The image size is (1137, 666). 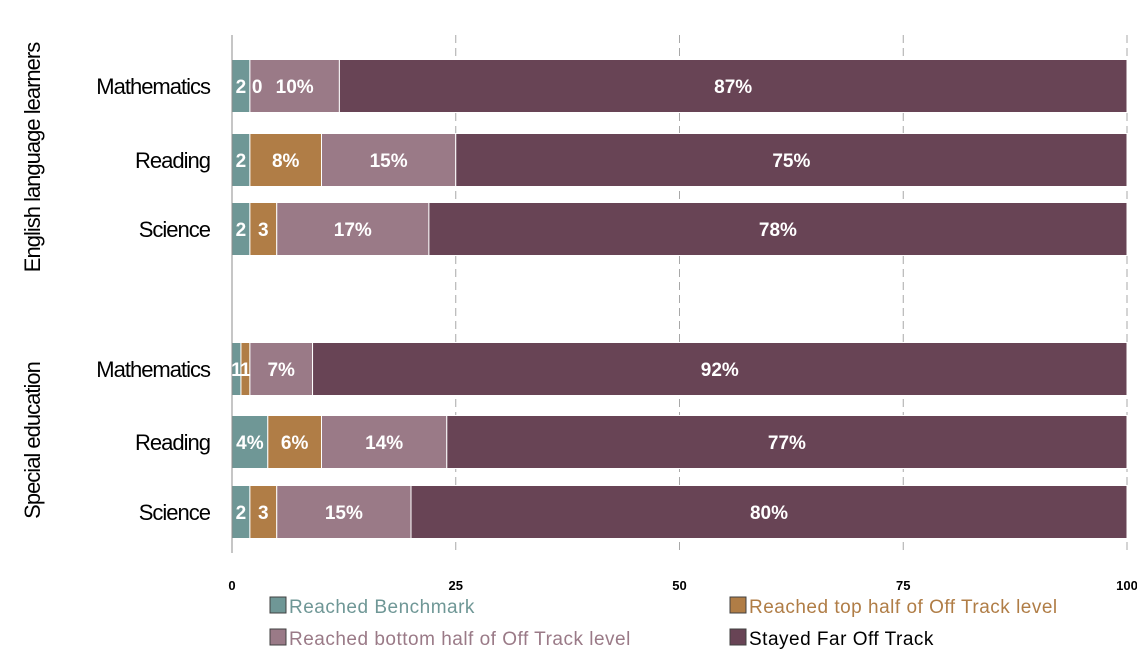 What do you see at coordinates (1126, 585) in the screenshot?
I see `x-tick-label: 100` at bounding box center [1126, 585].